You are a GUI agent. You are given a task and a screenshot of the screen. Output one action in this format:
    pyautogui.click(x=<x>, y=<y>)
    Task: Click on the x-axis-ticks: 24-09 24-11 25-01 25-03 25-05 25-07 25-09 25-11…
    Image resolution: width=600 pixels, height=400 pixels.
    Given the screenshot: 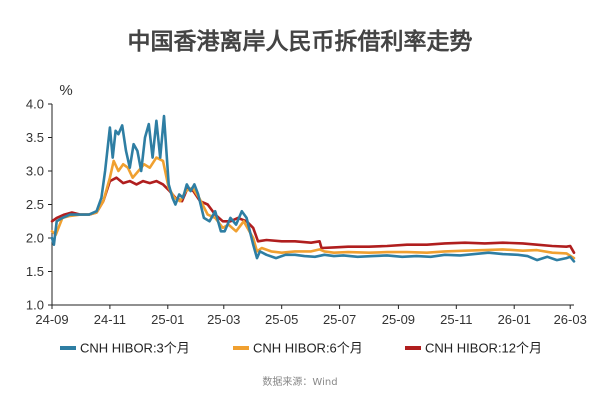 What is the action you would take?
    pyautogui.click(x=311, y=316)
    